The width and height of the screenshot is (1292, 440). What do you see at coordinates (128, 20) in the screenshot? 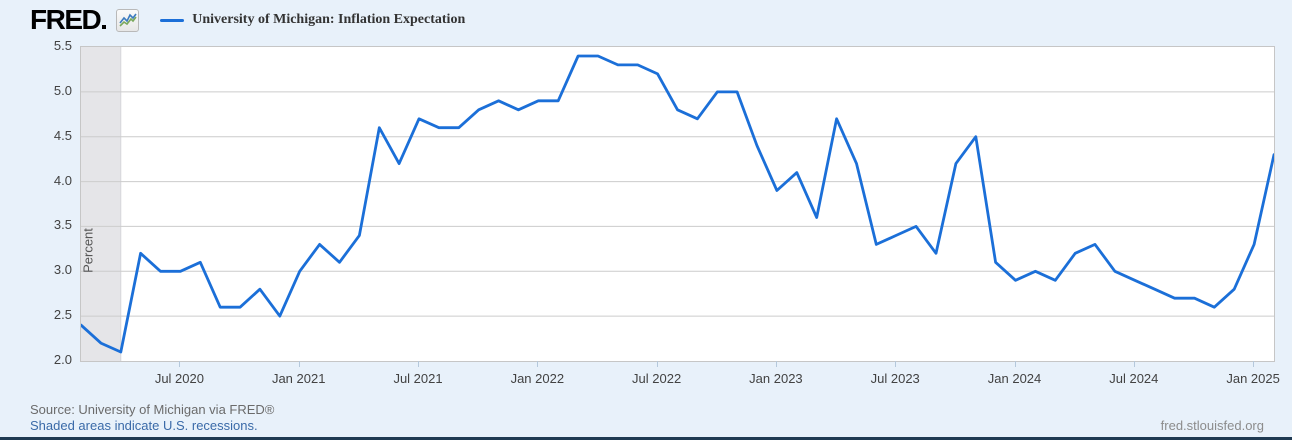
I see `fred-sparkline-icon` at bounding box center [128, 20].